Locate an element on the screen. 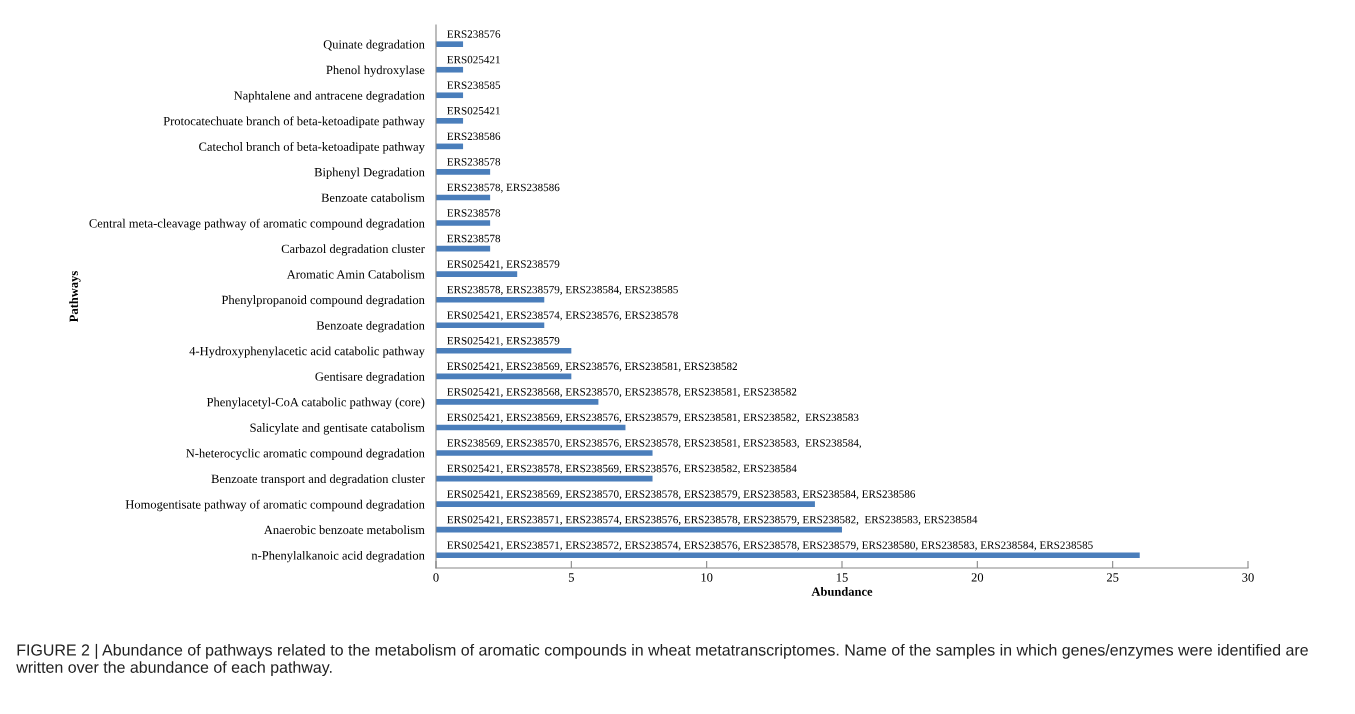 The width and height of the screenshot is (1355, 714). y-tick-label: Catechol branch of beta-ketoadipate pathway is located at coordinates (312, 147).